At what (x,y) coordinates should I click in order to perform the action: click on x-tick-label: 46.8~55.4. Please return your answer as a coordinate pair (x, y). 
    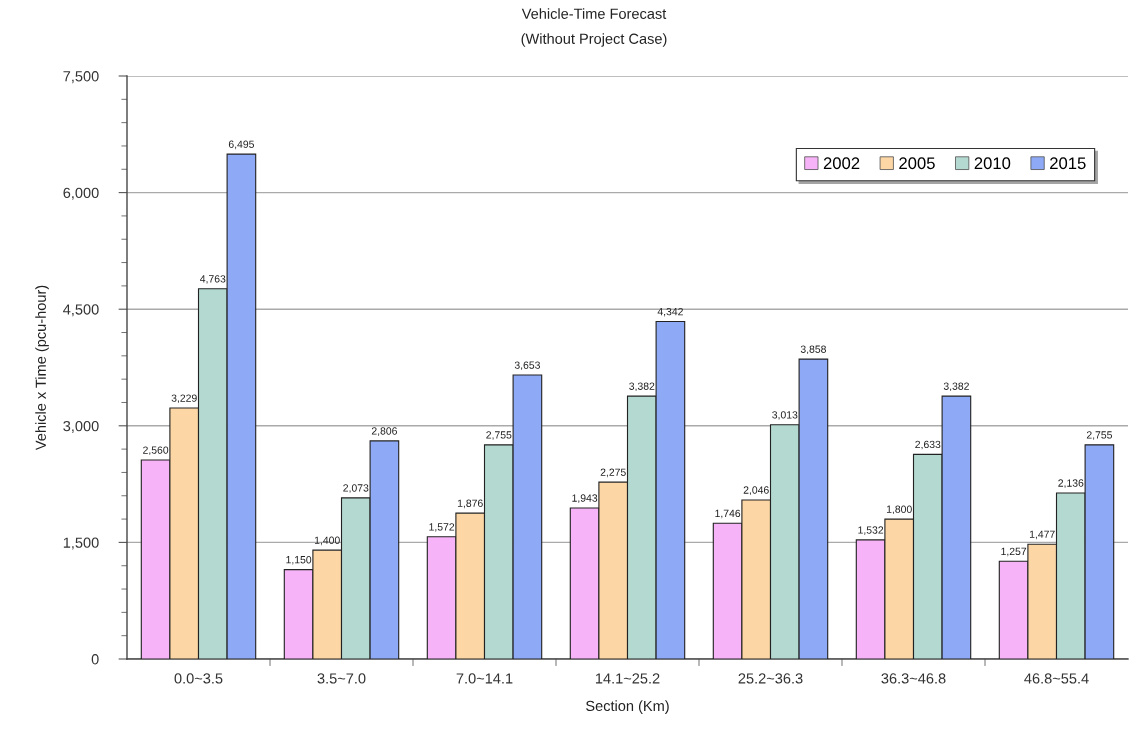
    Looking at the image, I should click on (1056, 678).